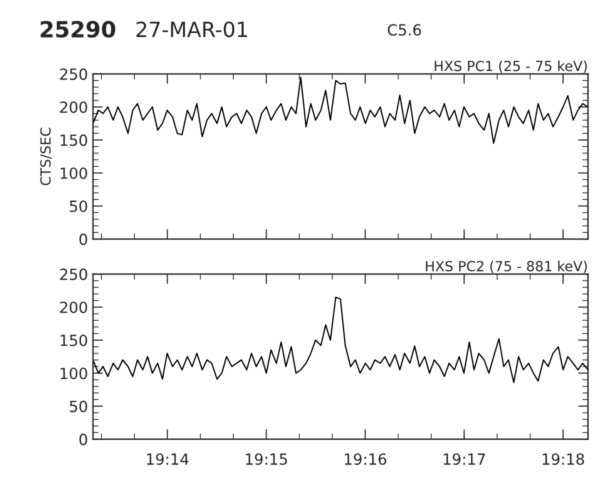 This screenshot has height=480, width=600. What do you see at coordinates (266, 459) in the screenshot?
I see `x-tick-label: 19:15` at bounding box center [266, 459].